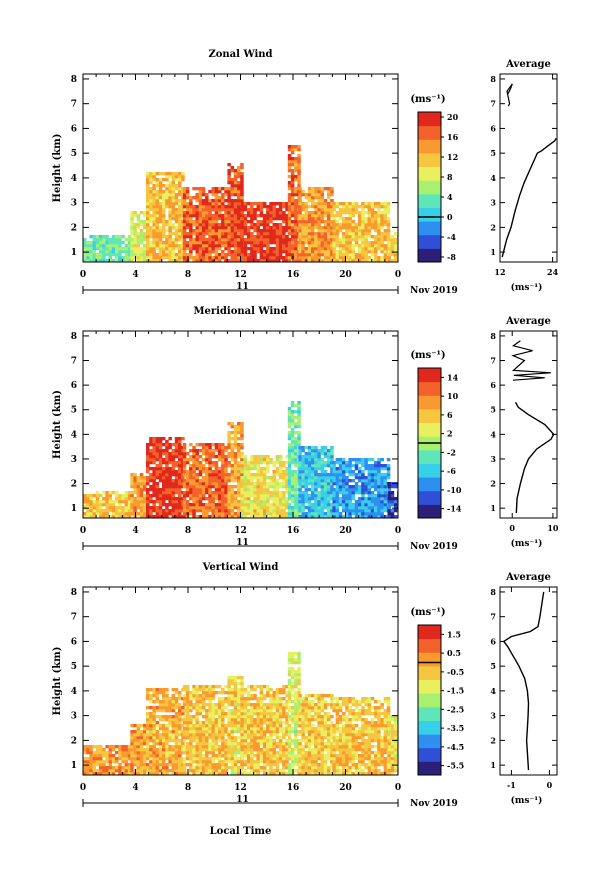 The image size is (615, 873). I want to click on colorbar-swatch, so click(429, 416).